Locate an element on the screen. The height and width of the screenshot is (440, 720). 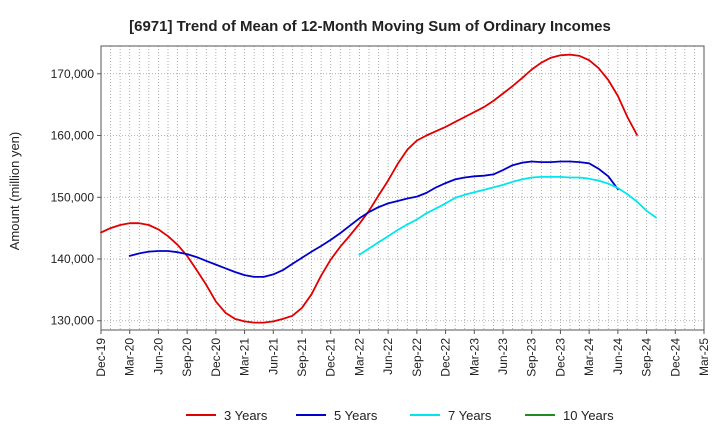
y-tick-label: 130,000 is located at coordinates (73, 321).